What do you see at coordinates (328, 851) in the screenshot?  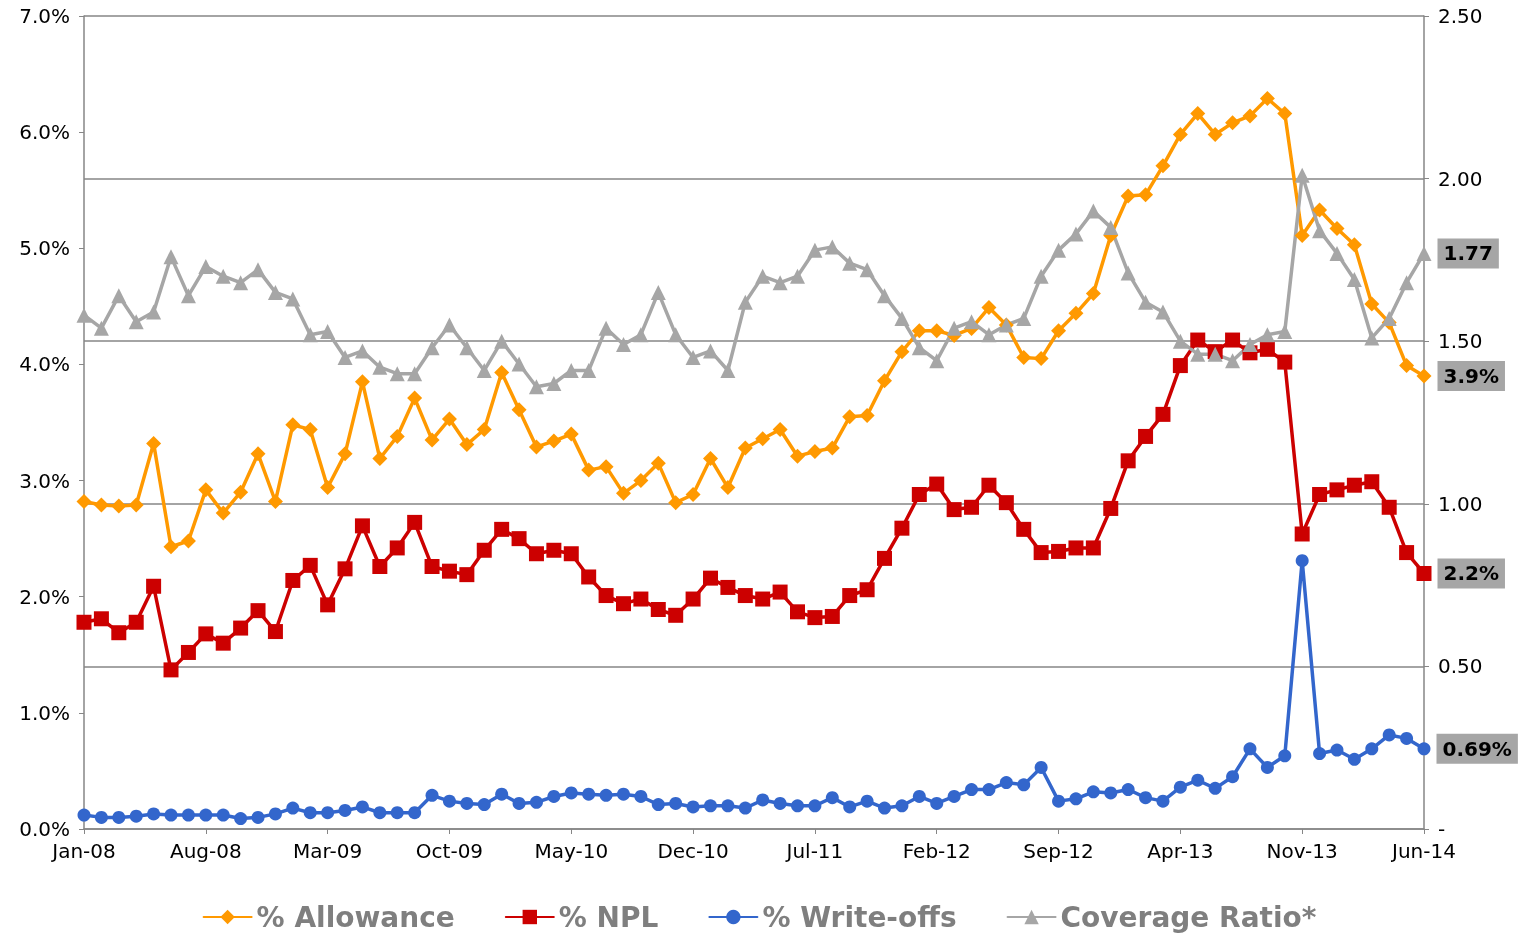 I see `x-tick-label: Mar-09` at bounding box center [328, 851].